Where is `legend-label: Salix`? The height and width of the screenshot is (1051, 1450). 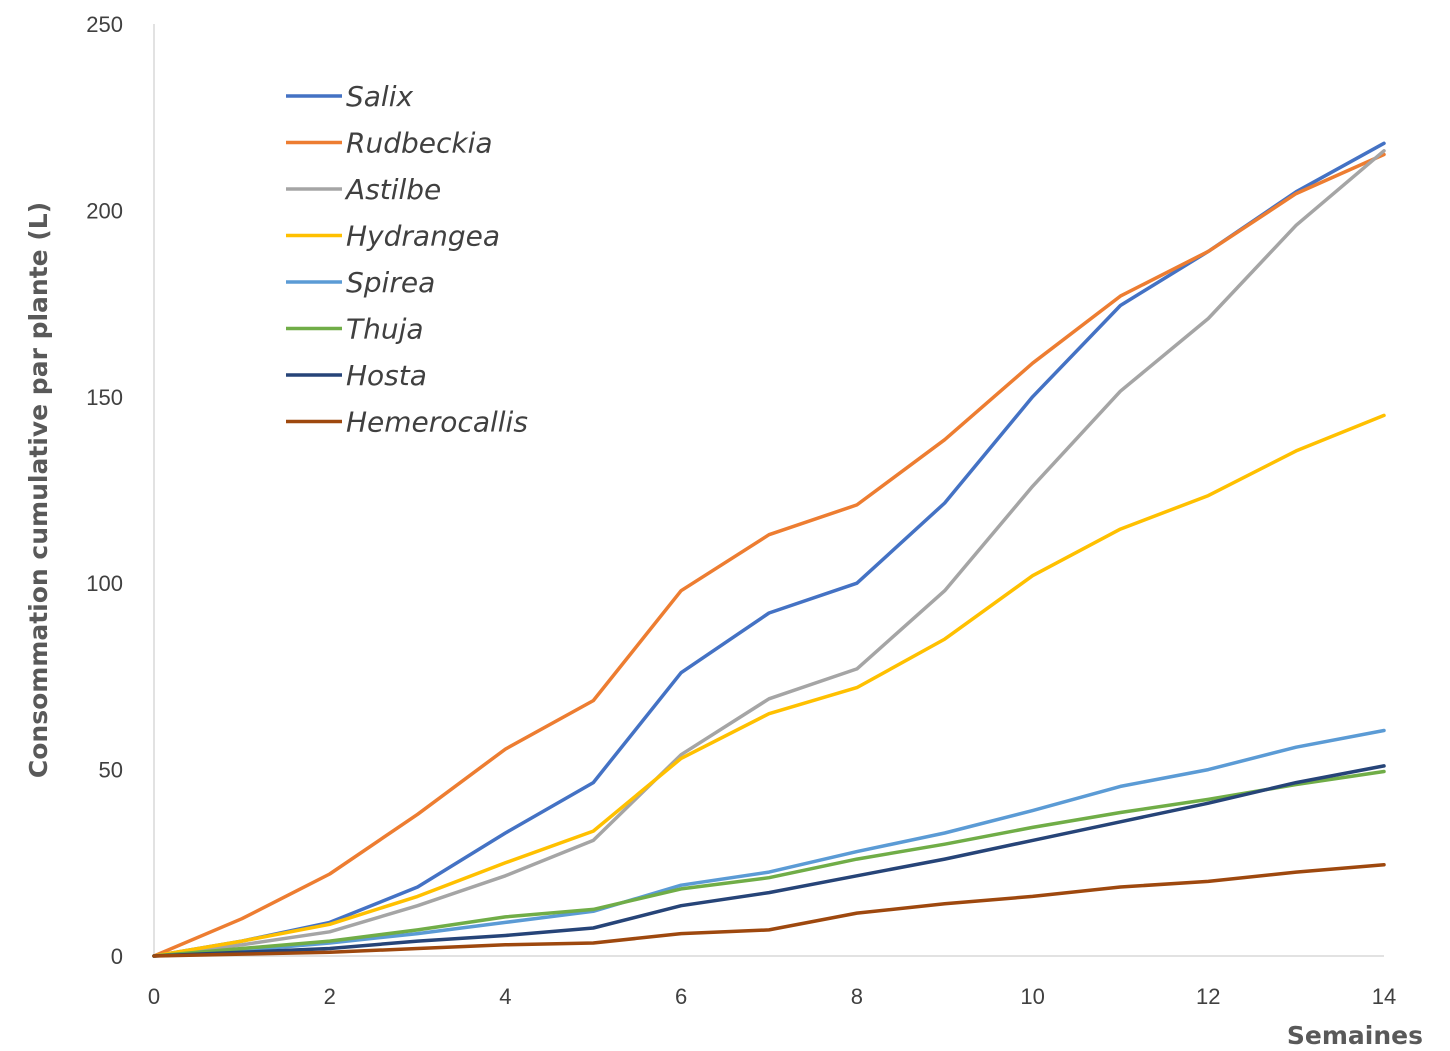
legend-label: Salix is located at coordinates (379, 96).